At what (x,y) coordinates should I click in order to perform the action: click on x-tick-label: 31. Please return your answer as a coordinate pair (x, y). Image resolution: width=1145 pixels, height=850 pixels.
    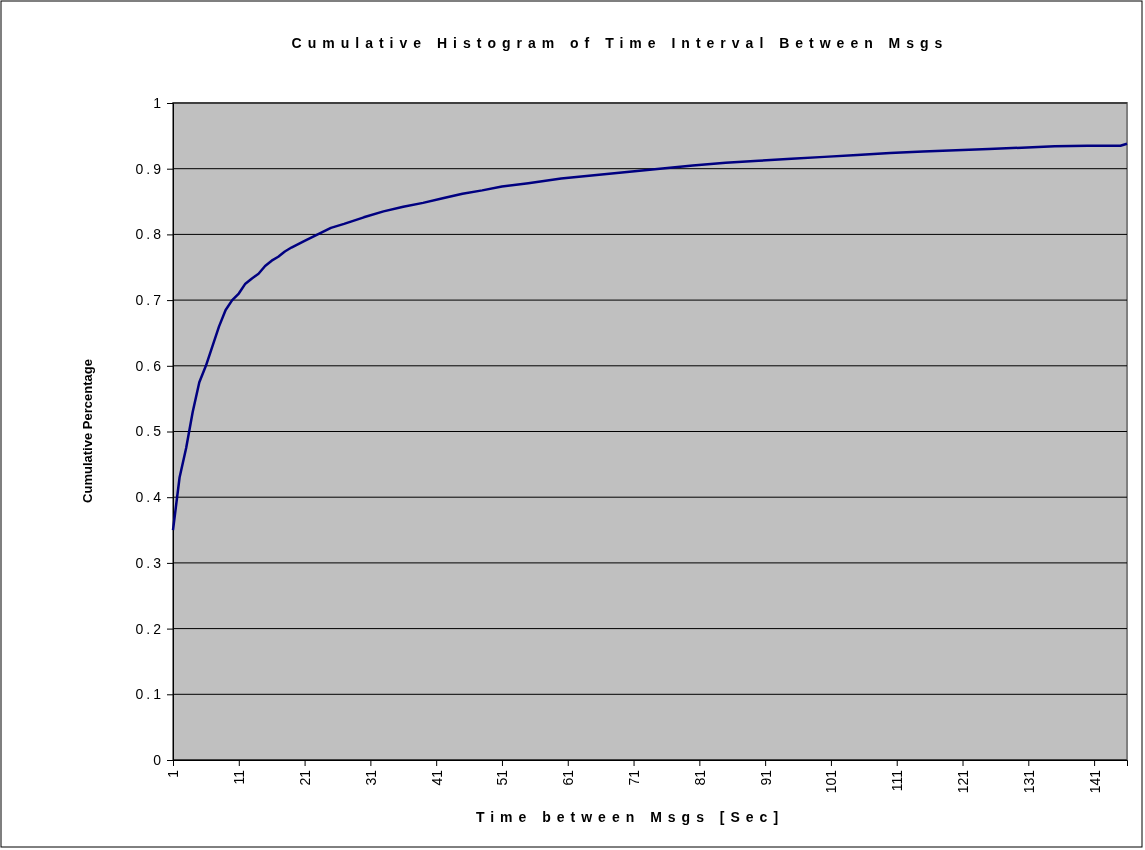
    Looking at the image, I should click on (370, 777).